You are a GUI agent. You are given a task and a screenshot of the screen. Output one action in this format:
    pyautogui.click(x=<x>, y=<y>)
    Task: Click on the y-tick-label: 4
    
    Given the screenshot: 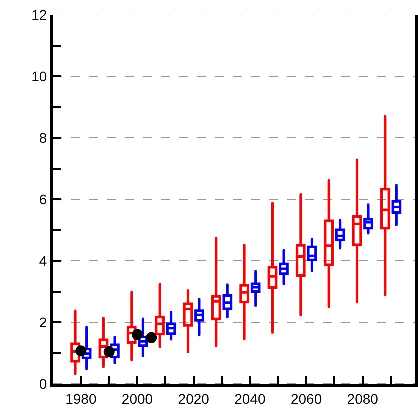 What is the action you would take?
    pyautogui.click(x=43, y=260)
    